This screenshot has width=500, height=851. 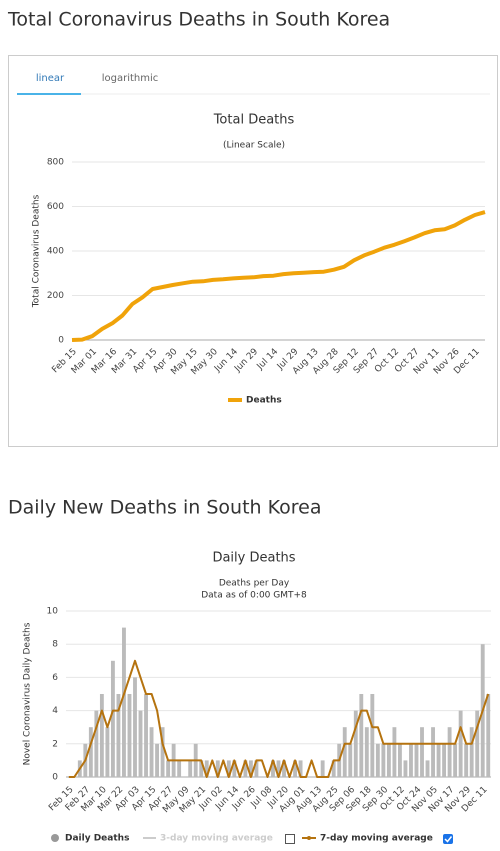 I want to click on chart-note: Data as of 0:00 GMT+8, so click(x=254, y=596).